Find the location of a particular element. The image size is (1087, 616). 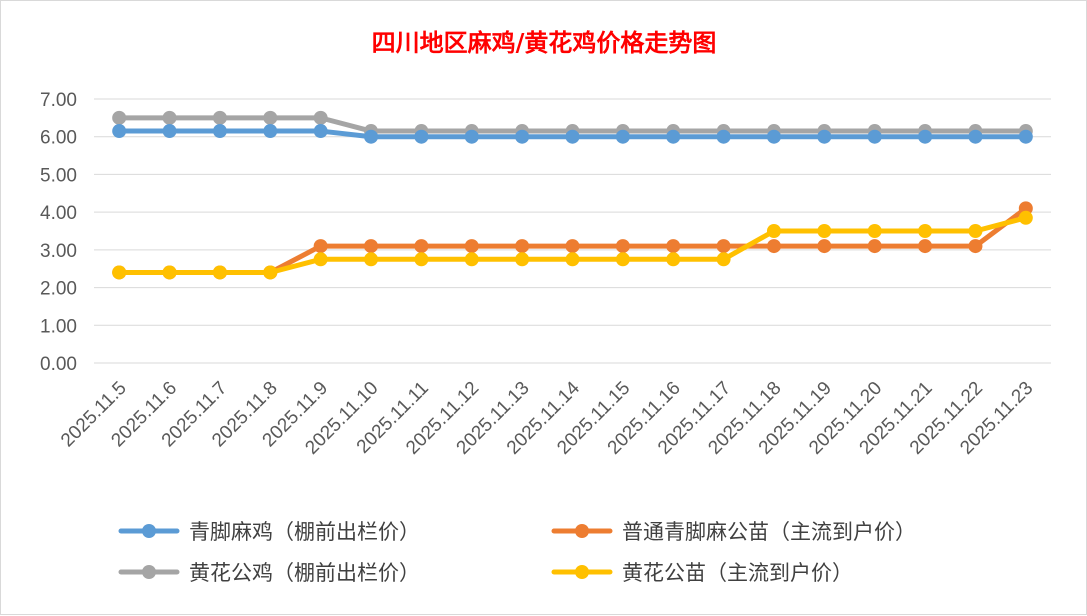

y-tick-label: 6.00 is located at coordinates (58, 138).